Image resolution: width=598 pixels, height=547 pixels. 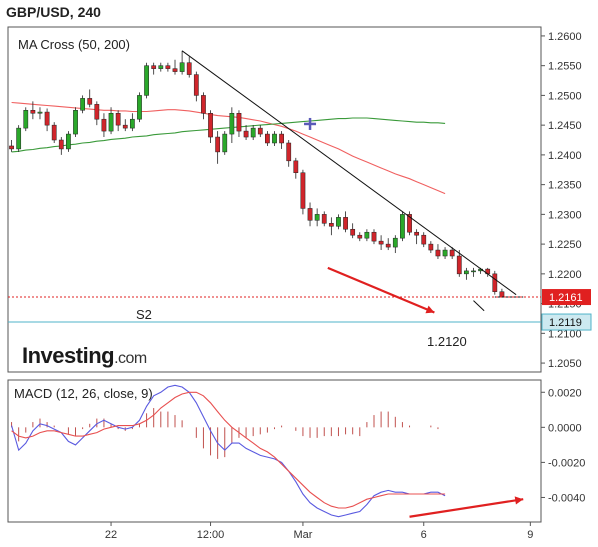 I want to click on price-y-tick-label: 1.2600, so click(x=565, y=37).